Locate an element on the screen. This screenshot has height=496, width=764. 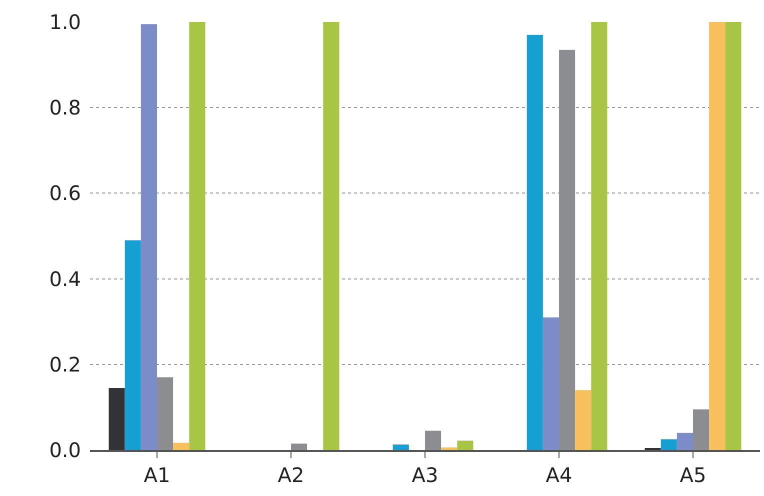
y-tick-label: 0.8 is located at coordinates (65, 108).